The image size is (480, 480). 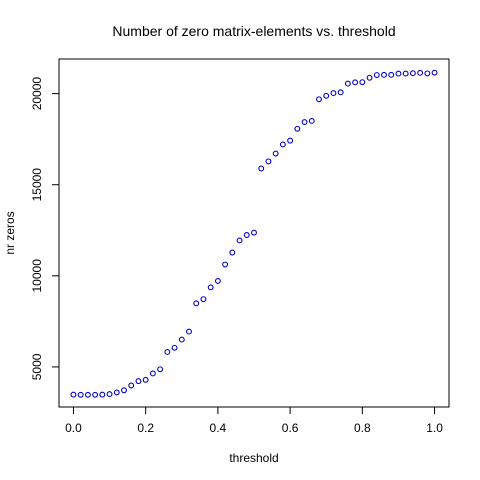 What do you see at coordinates (37, 94) in the screenshot?
I see `y-tick-label: 20000` at bounding box center [37, 94].